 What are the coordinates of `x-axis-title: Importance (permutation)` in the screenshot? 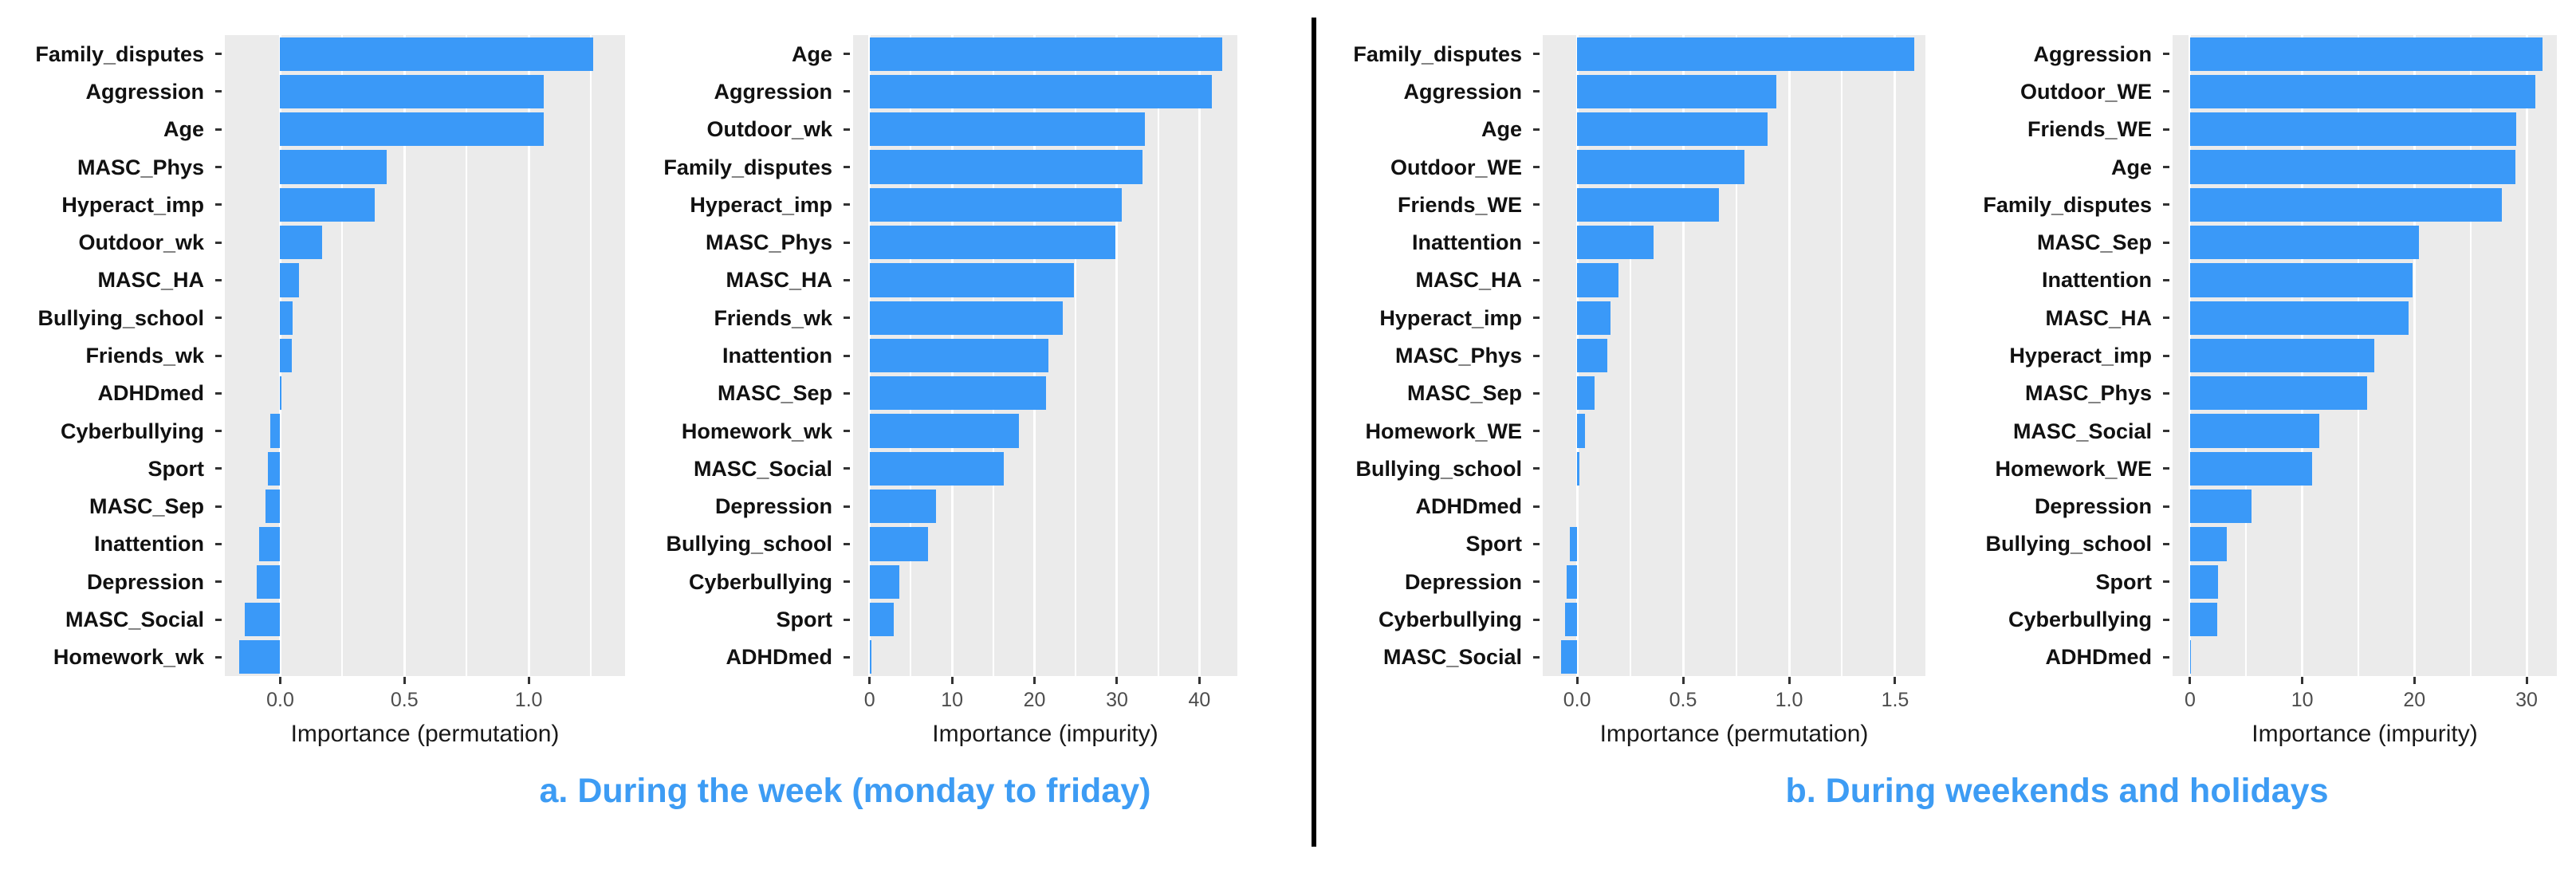 It's located at (1734, 734).